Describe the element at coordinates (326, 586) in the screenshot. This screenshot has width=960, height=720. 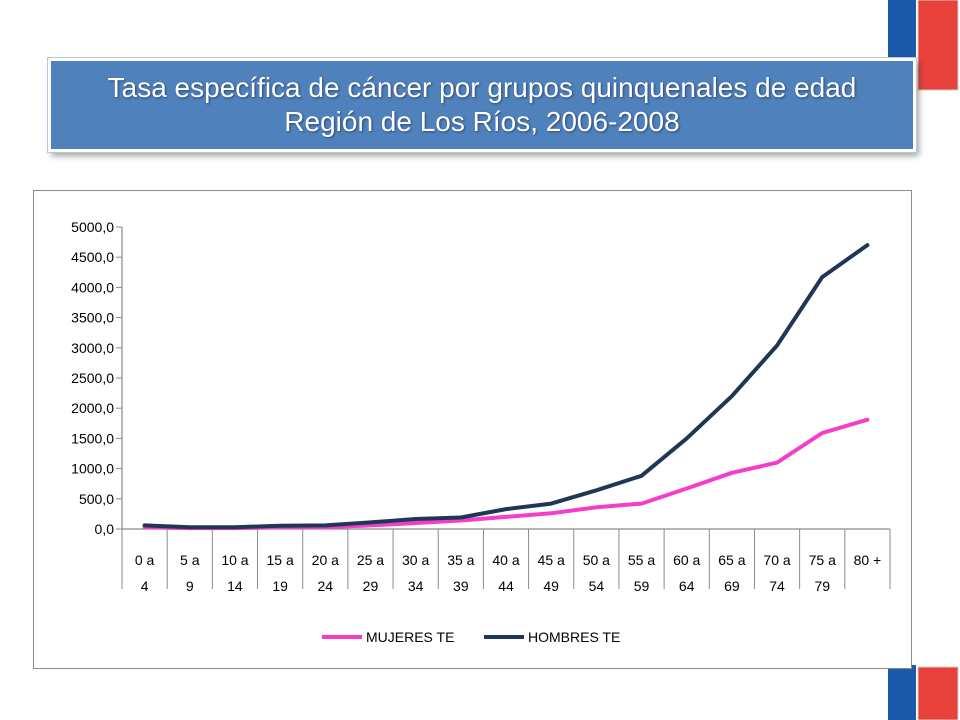
I see `x-tick-label-line2: 24` at that location.